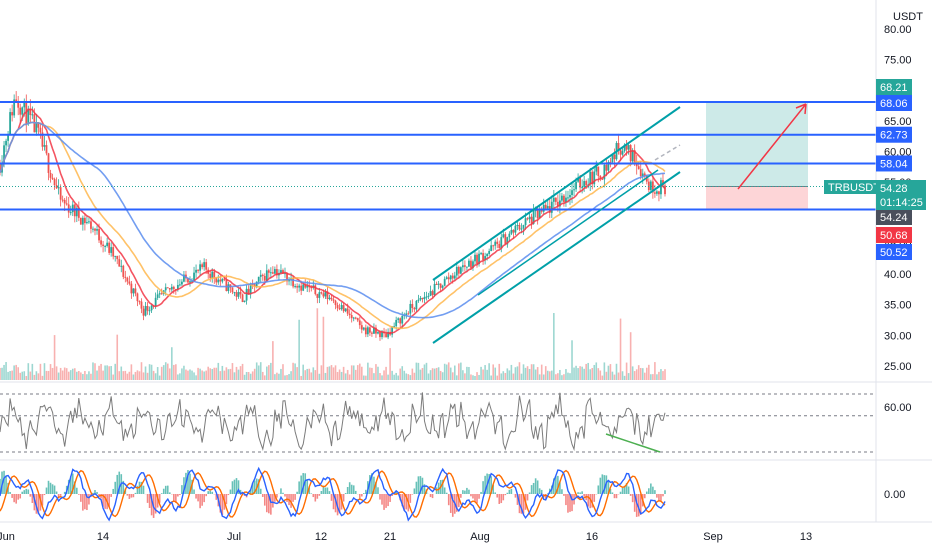 Image resolution: width=932 pixels, height=550 pixels. What do you see at coordinates (568, 232) in the screenshot?
I see `channel-mid-line` at bounding box center [568, 232].